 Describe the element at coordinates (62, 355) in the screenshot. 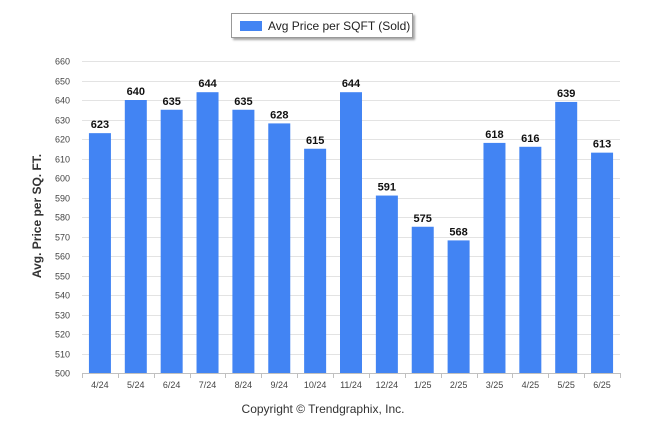

I see `y-tick-label: 510` at that location.